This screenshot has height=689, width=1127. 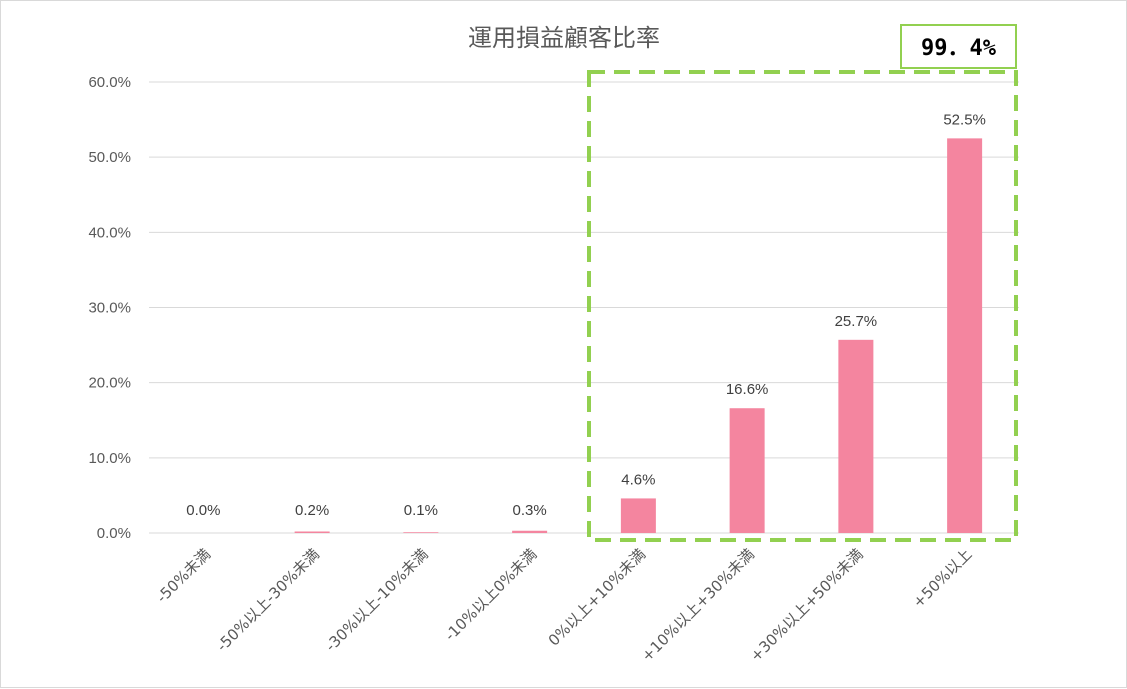 I want to click on y-tick-label: 20.0%, so click(x=109, y=383).